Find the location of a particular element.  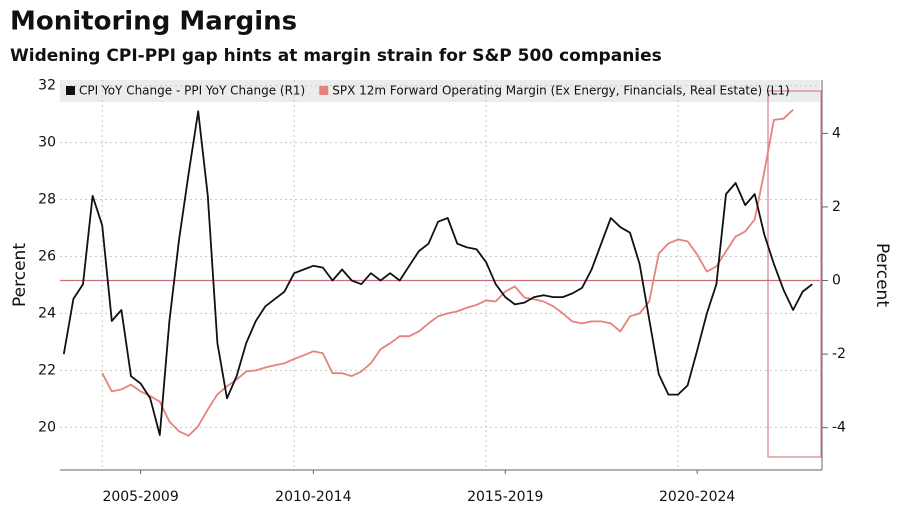

legend-label: CPI YoY Change - PPI YoY Change (R1) is located at coordinates (192, 91).